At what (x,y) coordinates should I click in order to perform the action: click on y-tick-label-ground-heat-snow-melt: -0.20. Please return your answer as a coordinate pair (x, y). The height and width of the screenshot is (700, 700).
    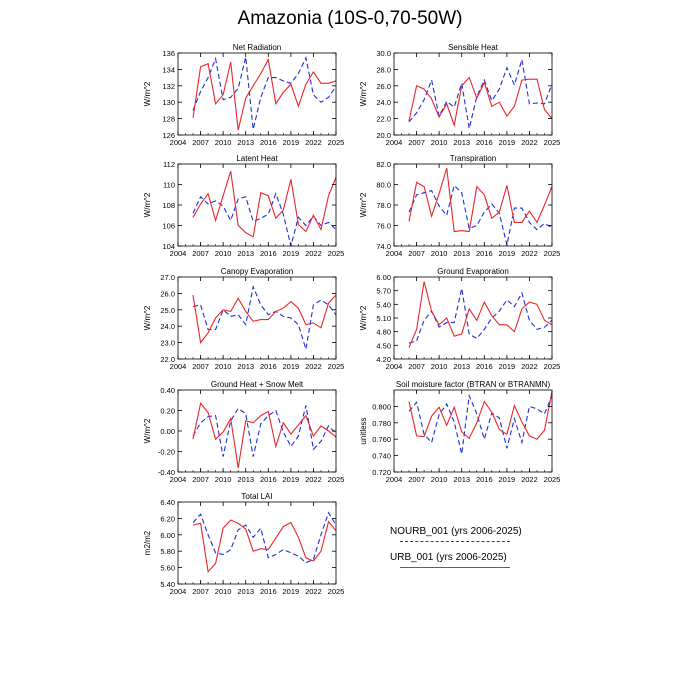
    Looking at the image, I should click on (166, 452).